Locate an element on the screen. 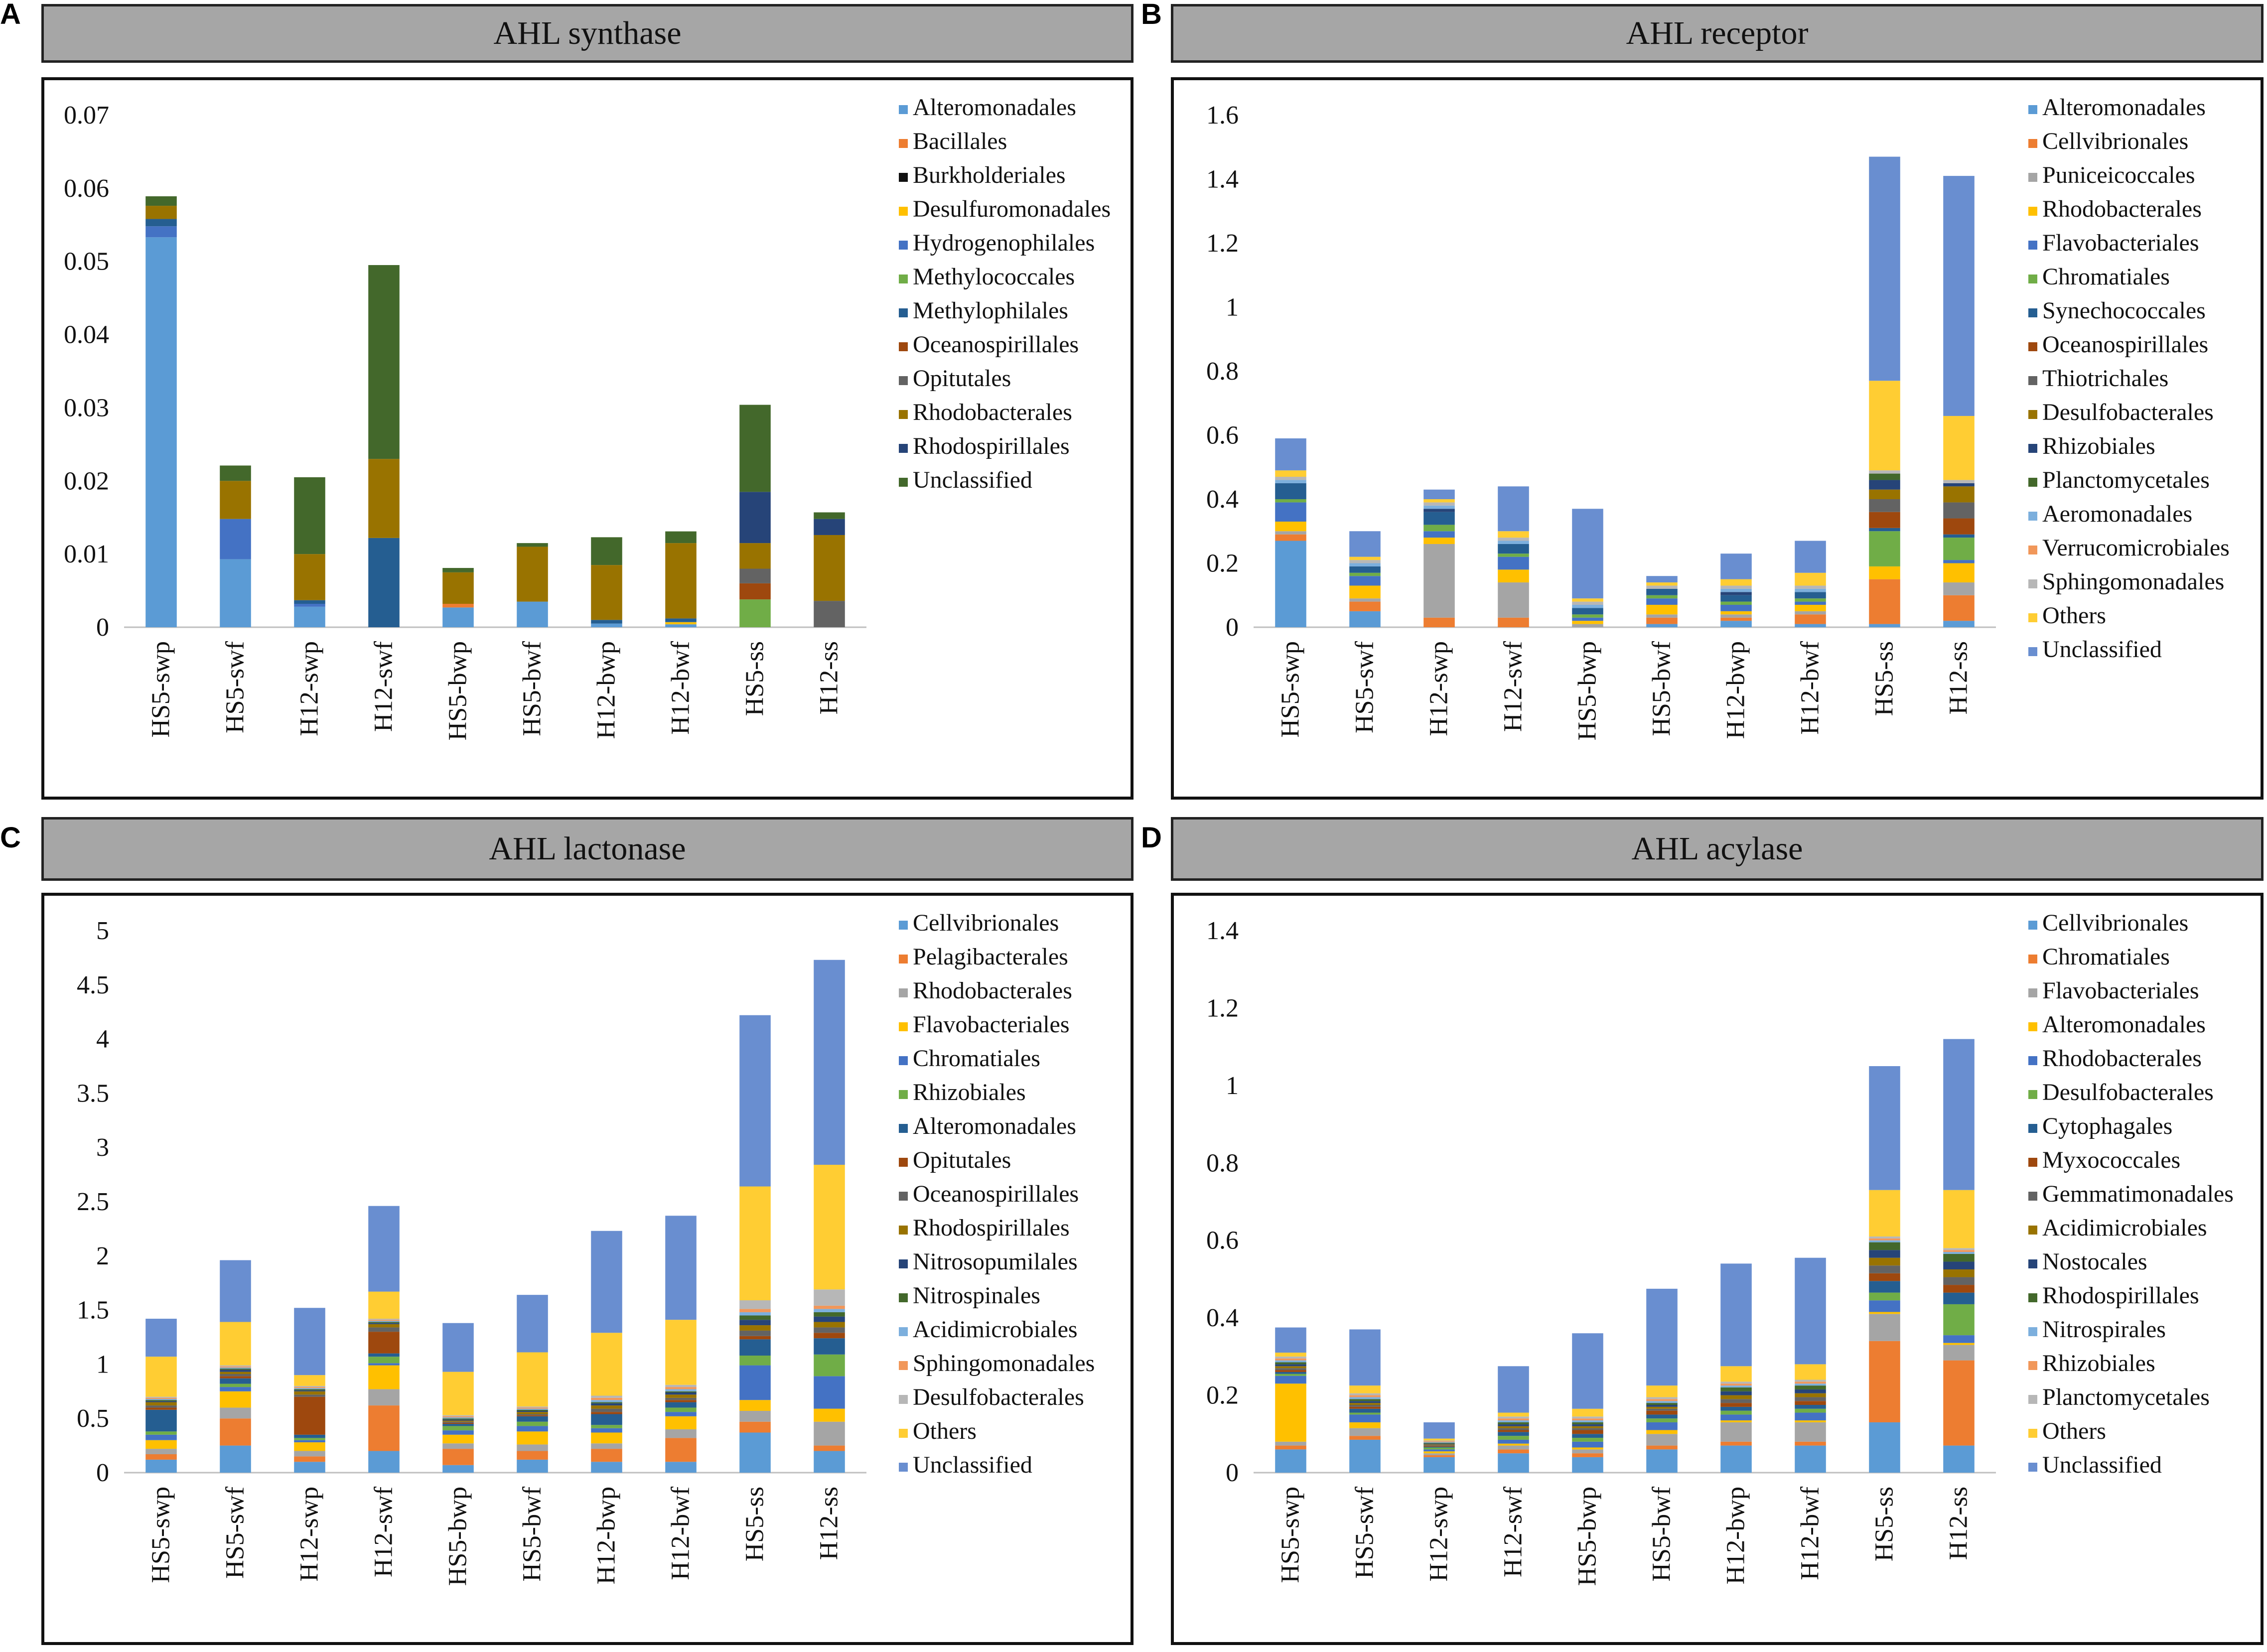 The image size is (2267, 1652). x-tick-label: H12-bwp is located at coordinates (1736, 1535).